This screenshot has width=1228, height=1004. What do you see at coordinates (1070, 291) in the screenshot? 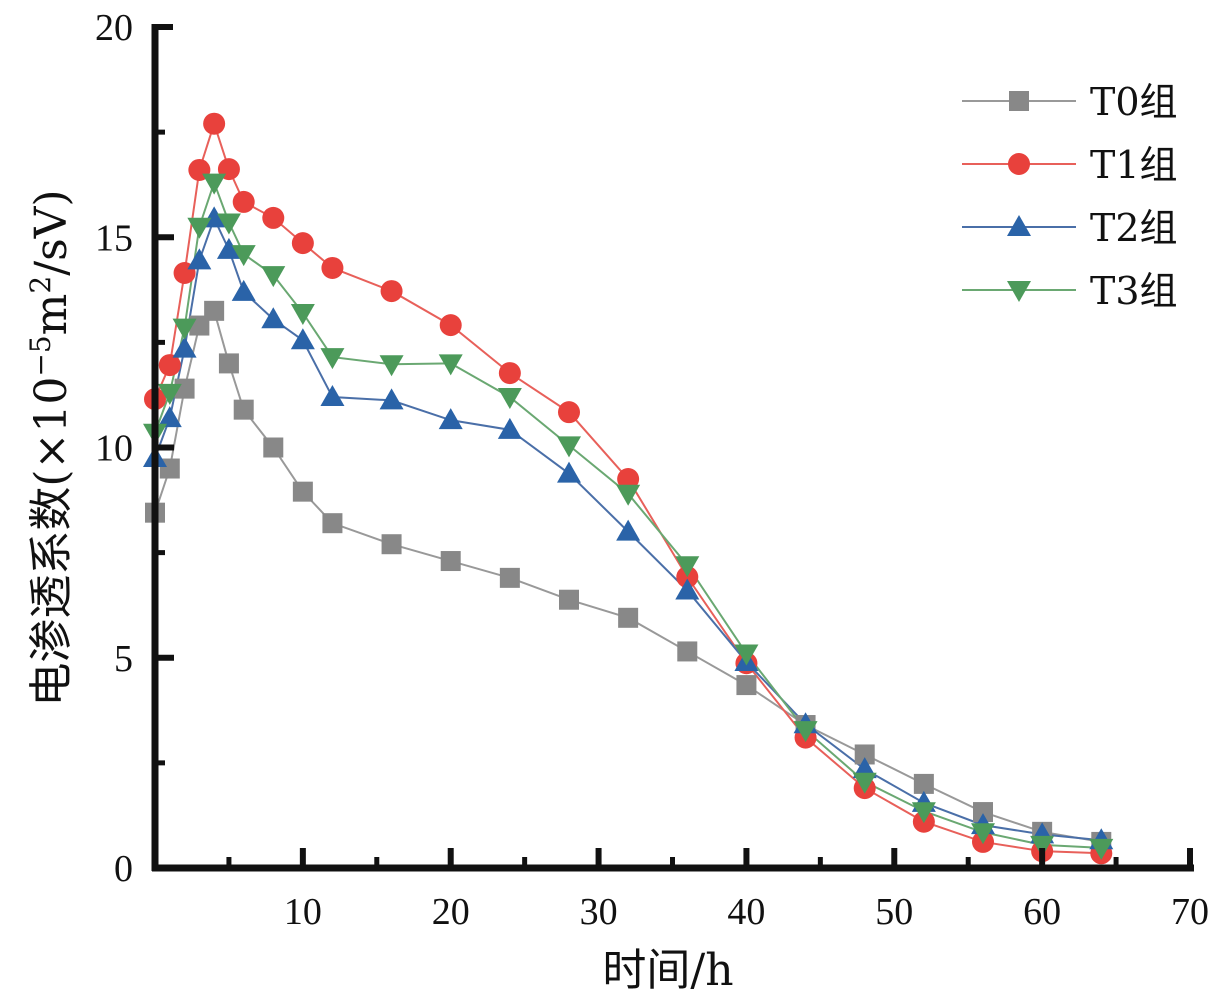
I see `legend-item: T3组` at bounding box center [1070, 291].